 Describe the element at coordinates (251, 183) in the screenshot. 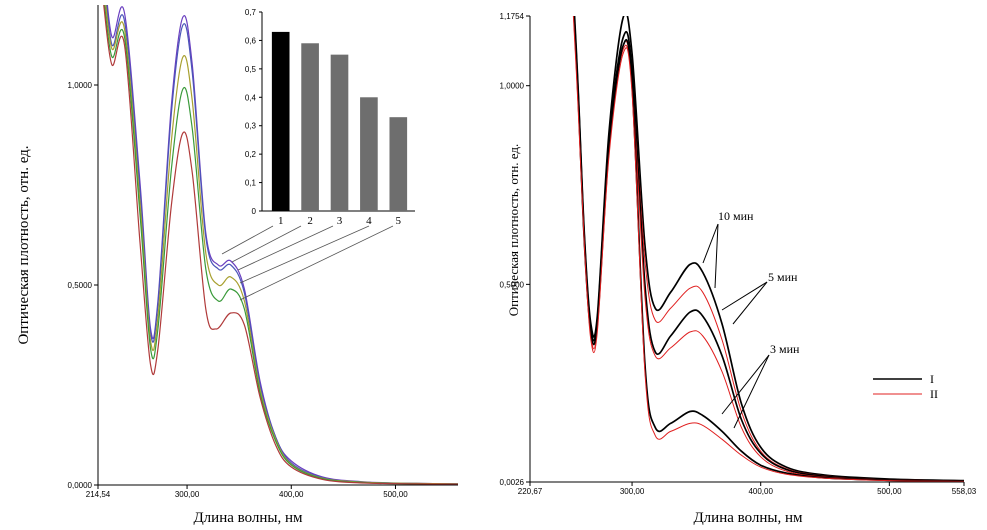

I see `inset-y-tick-label: 0,1` at that location.